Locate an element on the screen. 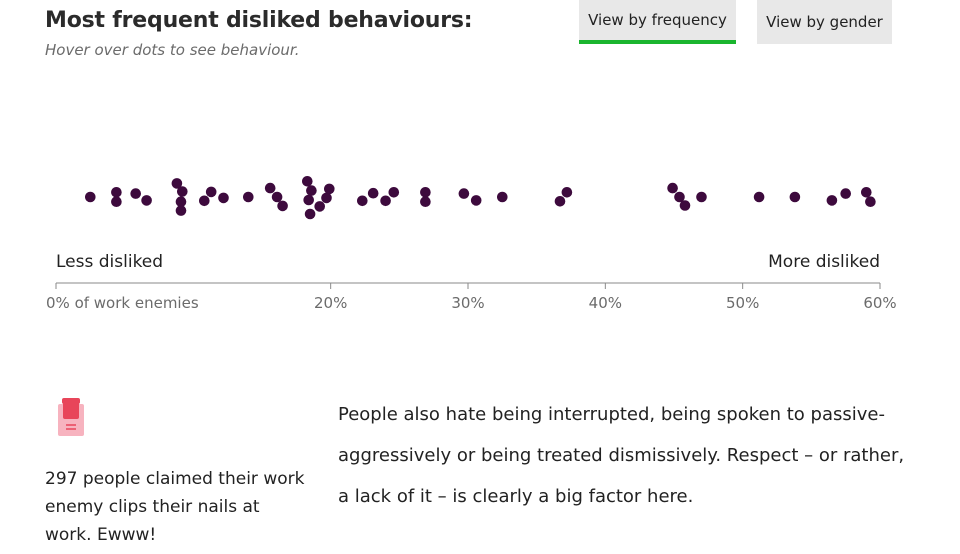 The height and width of the screenshot is (554, 960). x-axis-ticks: 0% of work enemies 20% 30% 40% 50% 60% is located at coordinates (471, 297).